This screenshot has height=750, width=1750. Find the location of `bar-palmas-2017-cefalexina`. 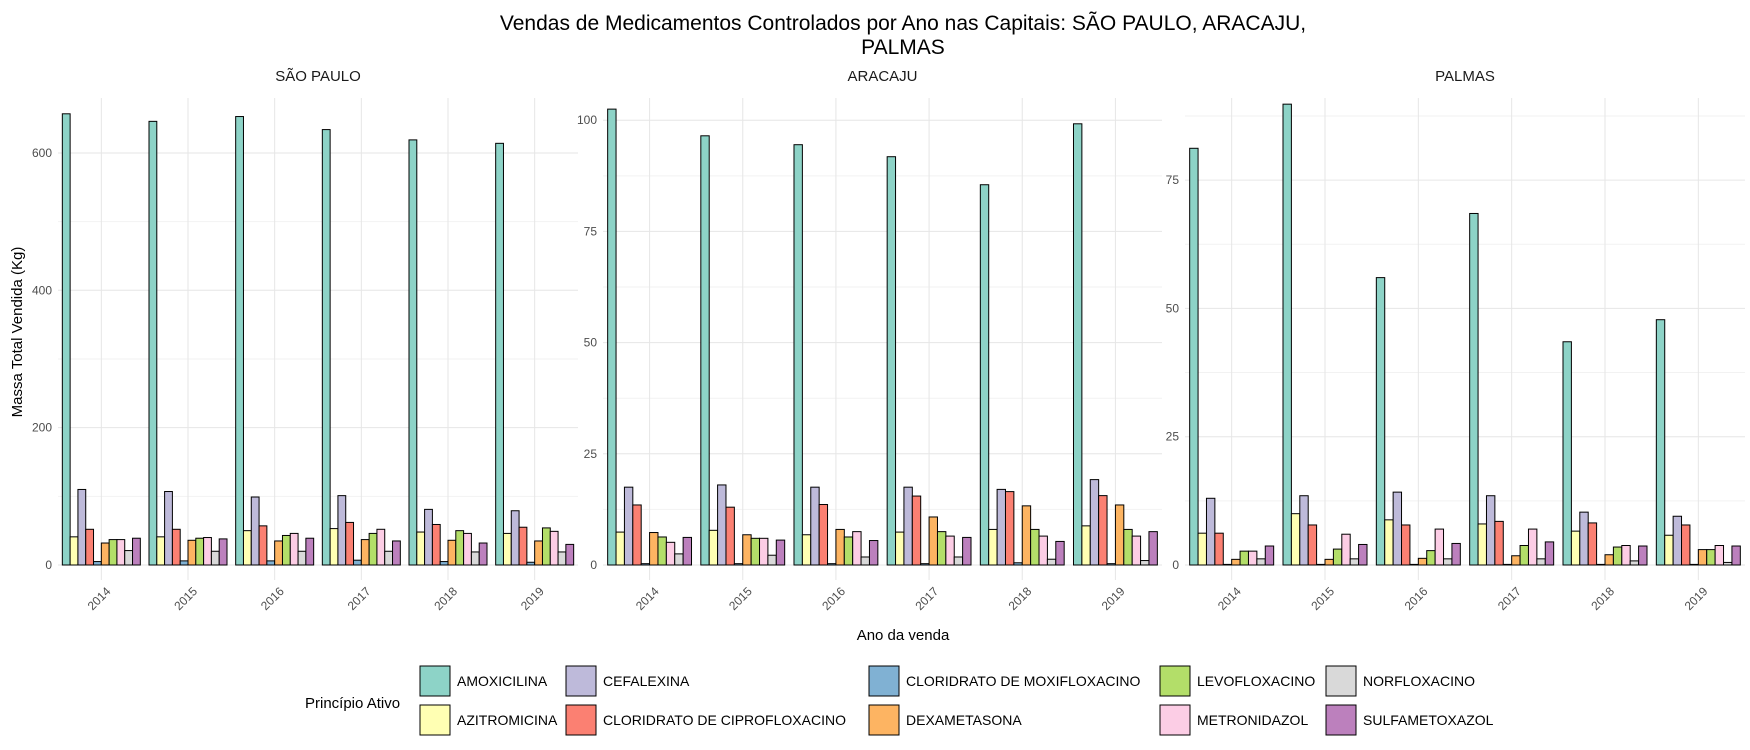

bar-palmas-2017-cefalexina is located at coordinates (1490, 530).